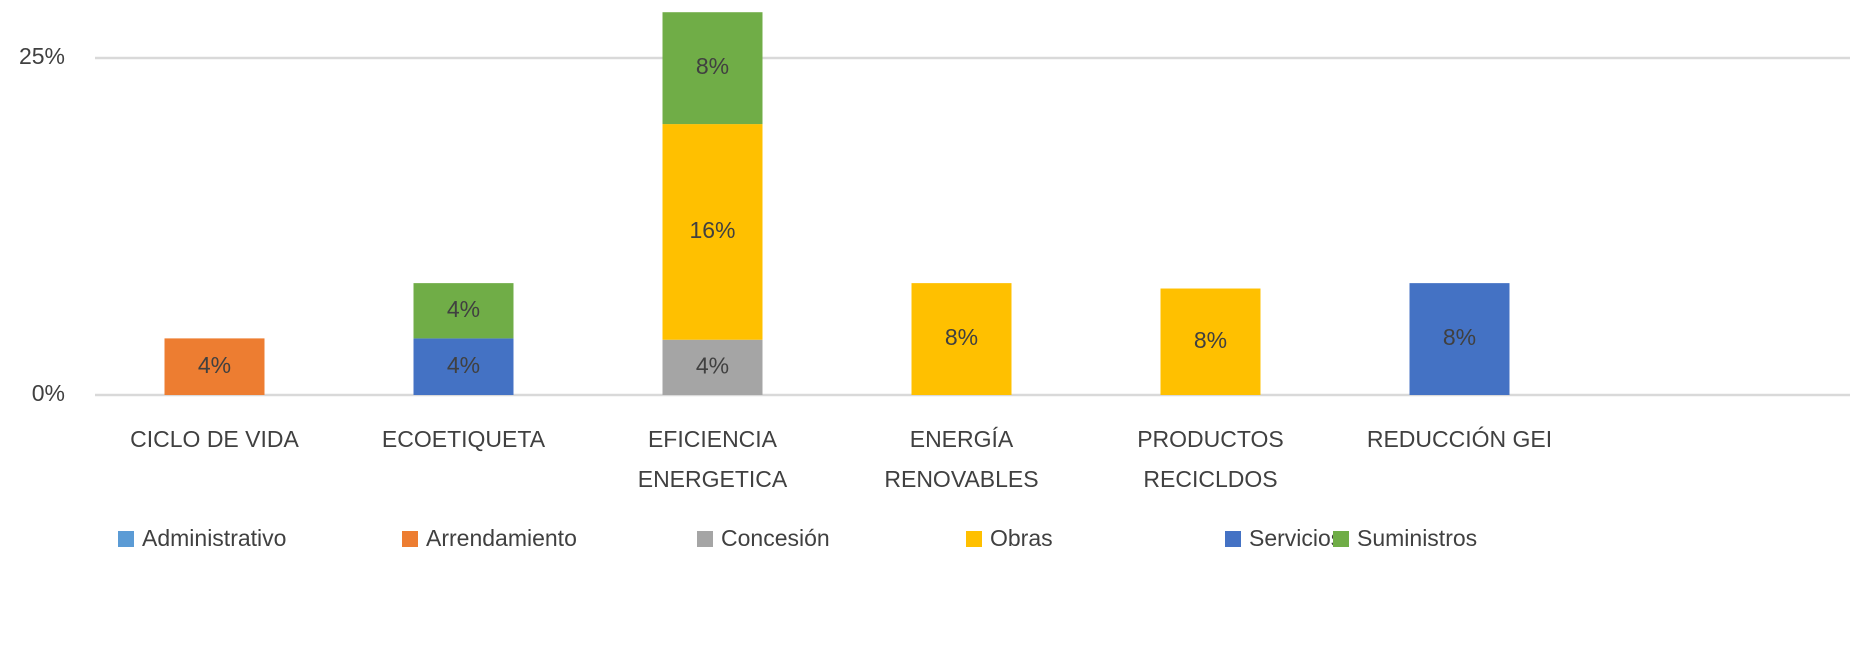  What do you see at coordinates (463, 439) in the screenshot?
I see `x-tick-label: ECOETIQUETA` at bounding box center [463, 439].